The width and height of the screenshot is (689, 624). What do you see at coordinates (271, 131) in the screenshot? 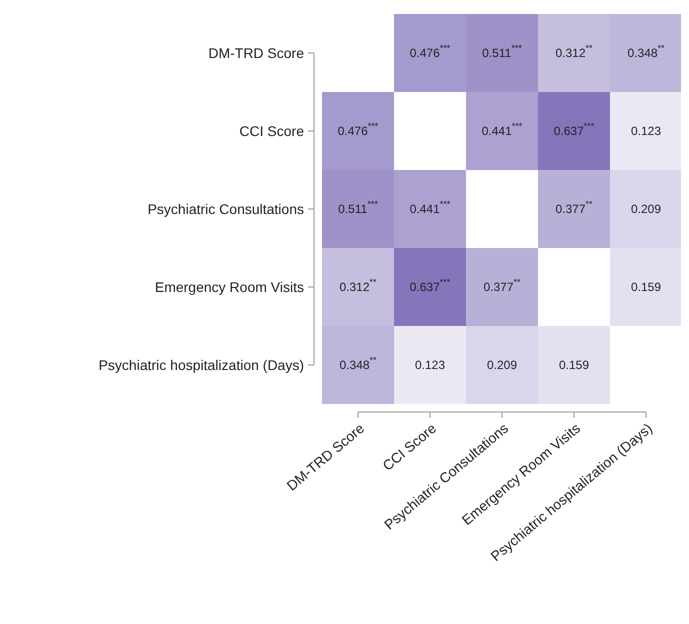
I see `y-tick-label: CCI Score` at bounding box center [271, 131].